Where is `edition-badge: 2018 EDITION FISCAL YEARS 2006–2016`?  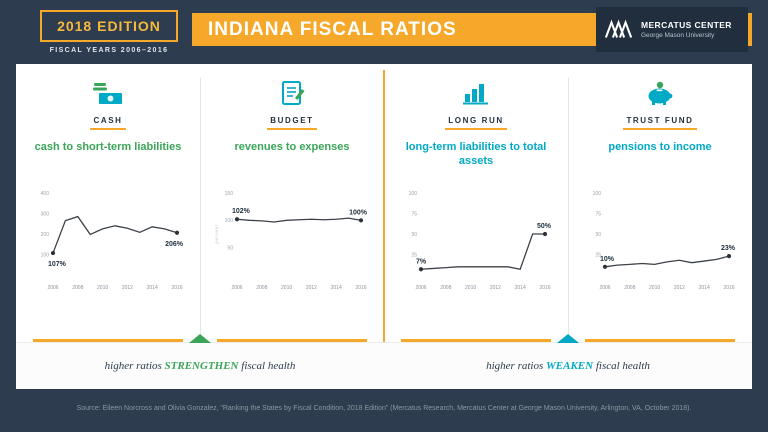
edition-badge: 2018 EDITION FISCAL YEARS 2006–2016 is located at coordinates (109, 32).